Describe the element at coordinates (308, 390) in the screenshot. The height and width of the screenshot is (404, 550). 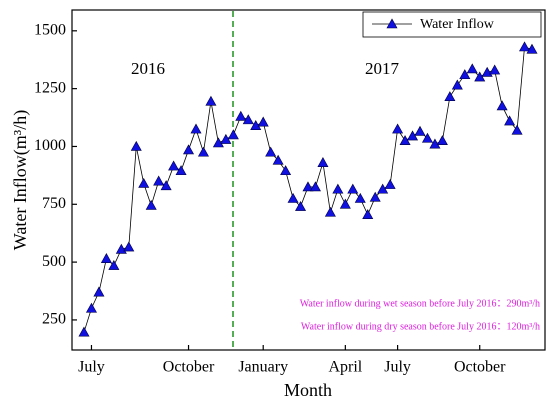
I see `x-axis-label: Month` at that location.